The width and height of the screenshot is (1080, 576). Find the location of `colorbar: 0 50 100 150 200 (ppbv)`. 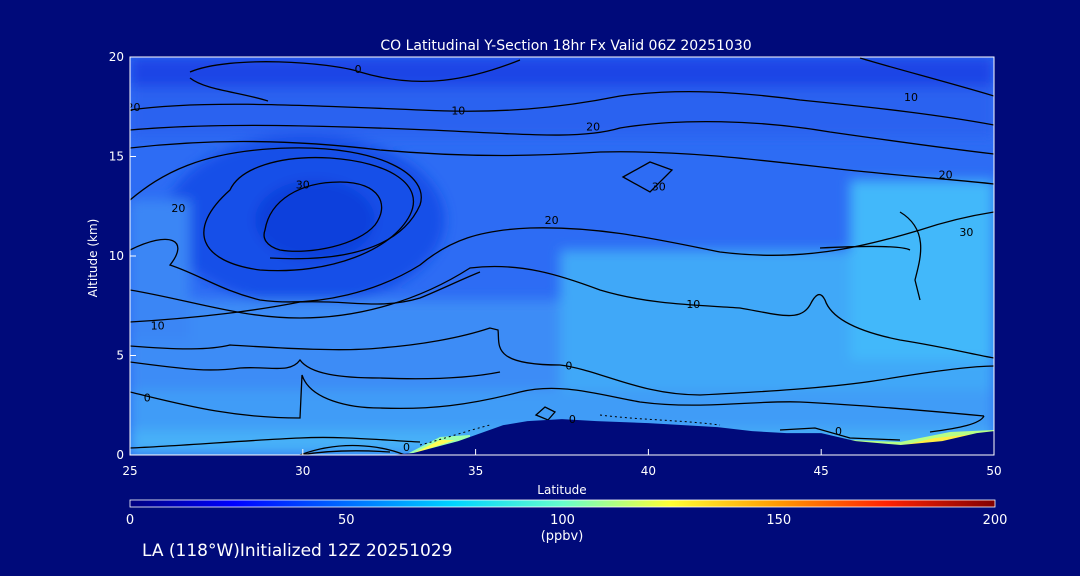

colorbar: 0 50 100 150 200 (ppbv) is located at coordinates (567, 521).